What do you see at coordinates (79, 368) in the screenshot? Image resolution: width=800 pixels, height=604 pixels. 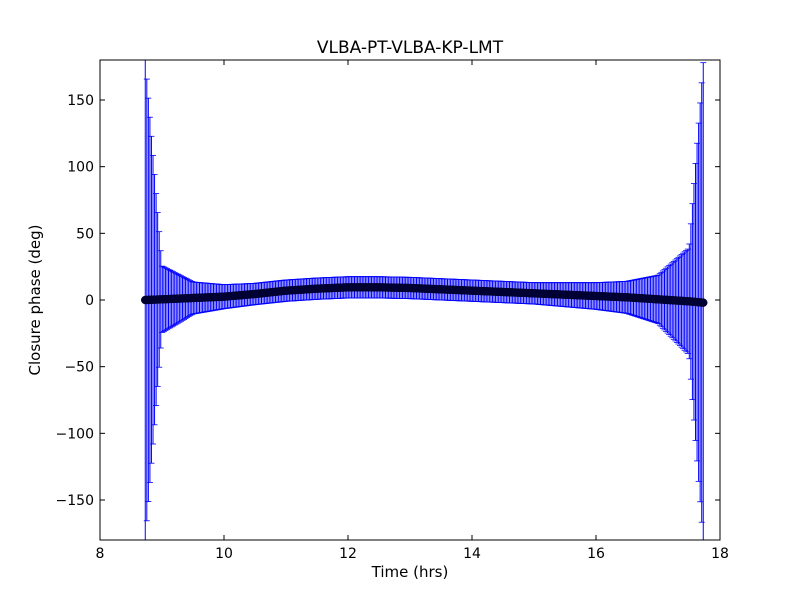 I see `y-tick-label: −50` at bounding box center [79, 368].